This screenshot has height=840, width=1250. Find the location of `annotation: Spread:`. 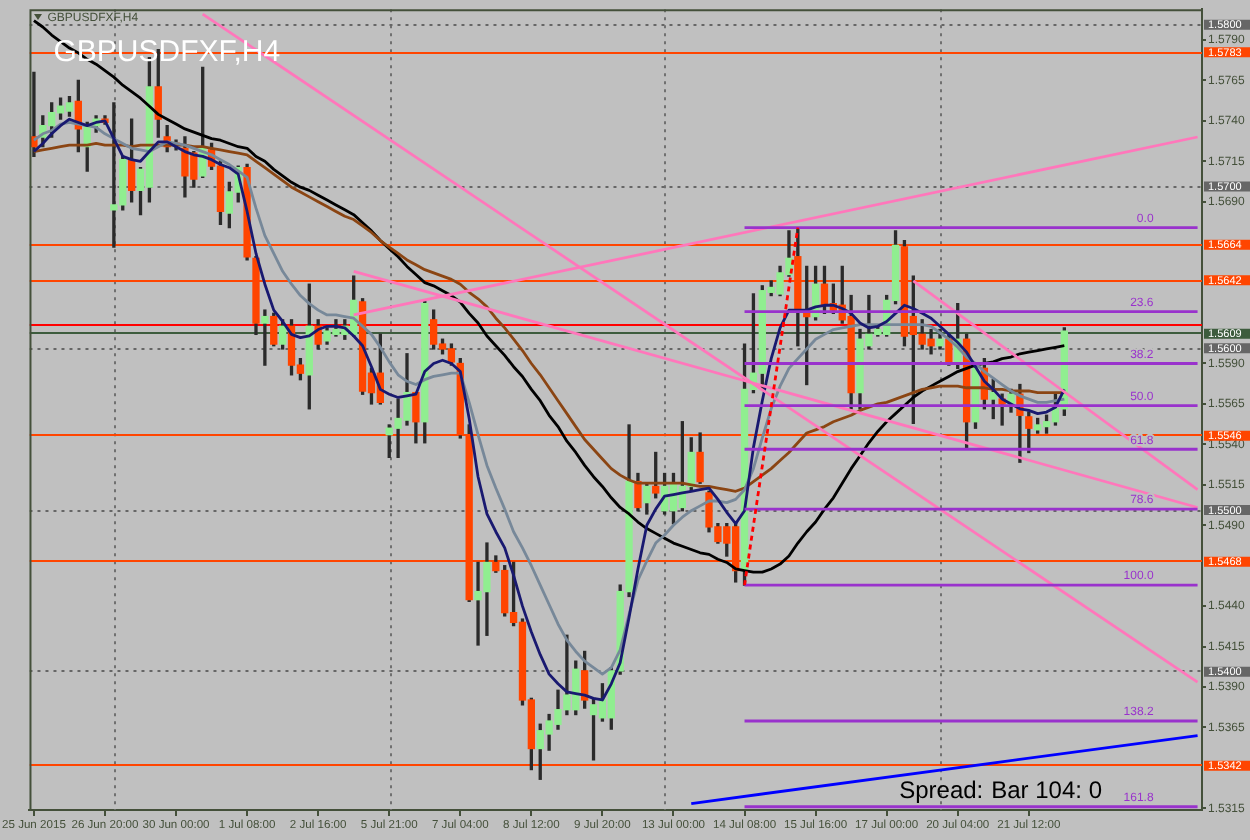

annotation: Spread: is located at coordinates (941, 790).